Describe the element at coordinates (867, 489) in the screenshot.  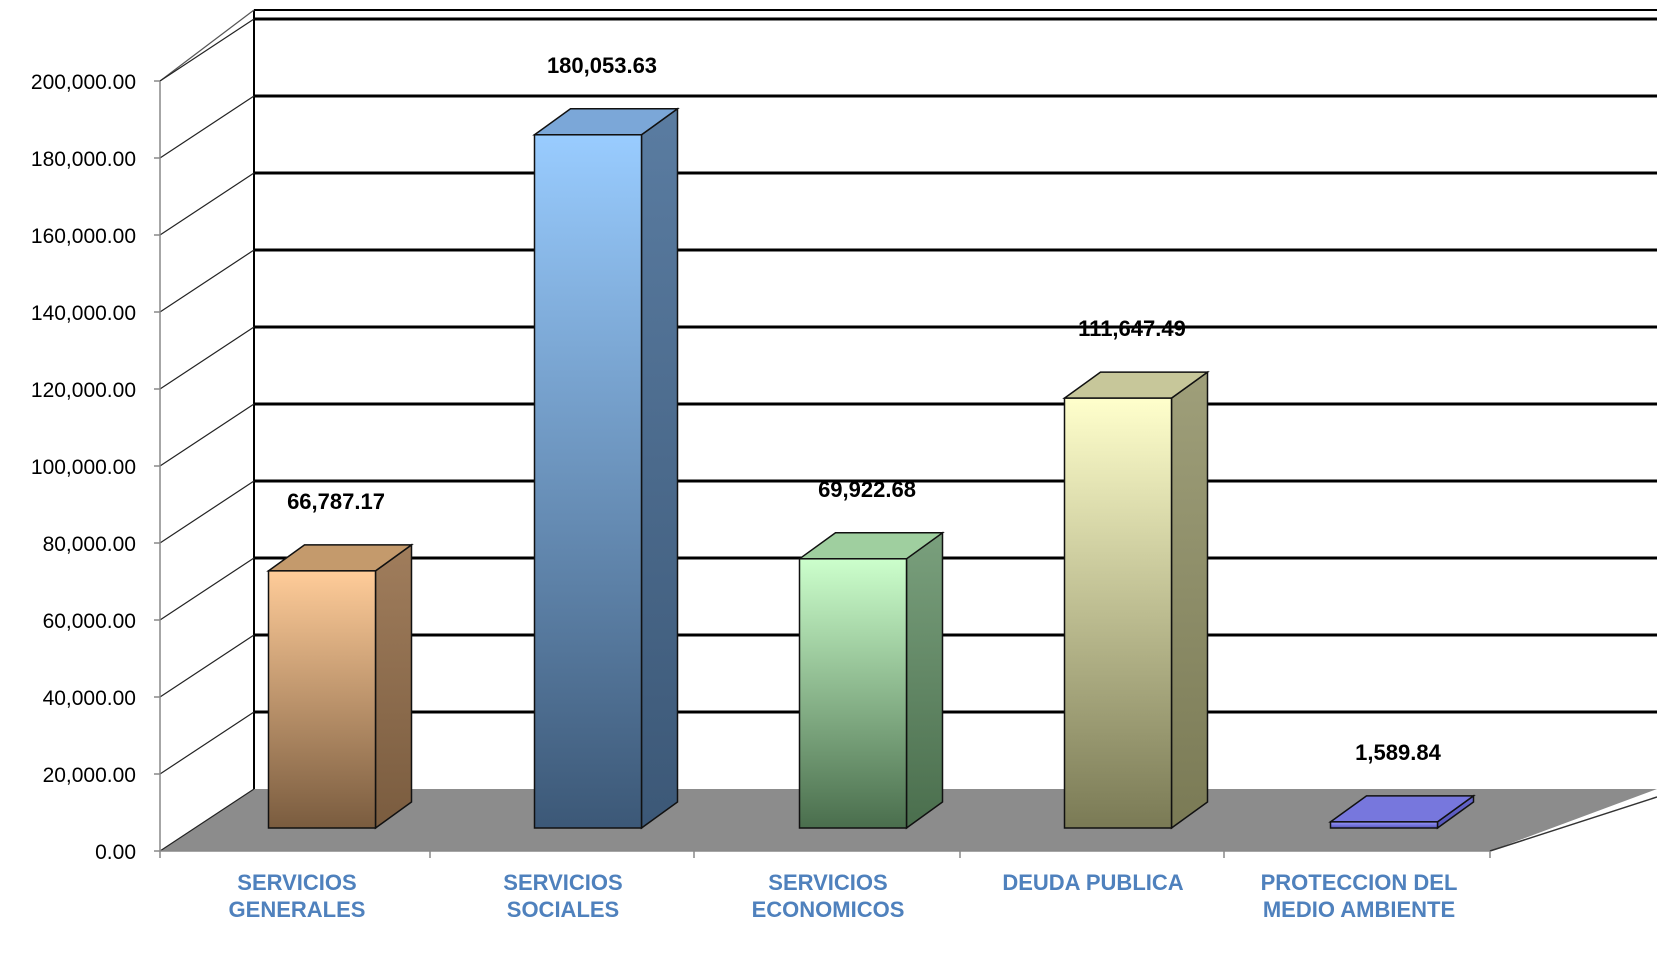
I see `data-label: 69,922.68` at that location.